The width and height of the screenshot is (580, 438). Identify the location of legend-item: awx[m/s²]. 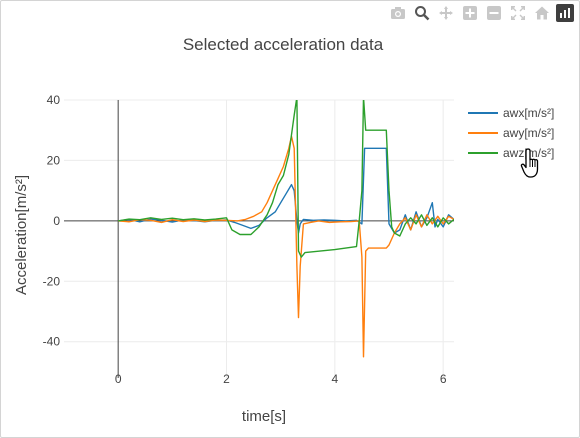
(511, 113).